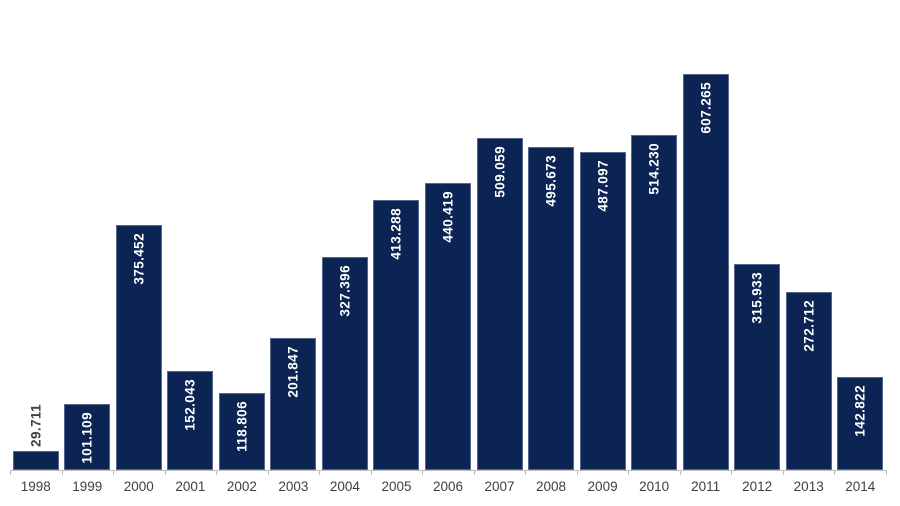 Image resolution: width=900 pixels, height=506 pixels. I want to click on bar-value-label: 142.822, so click(860, 411).